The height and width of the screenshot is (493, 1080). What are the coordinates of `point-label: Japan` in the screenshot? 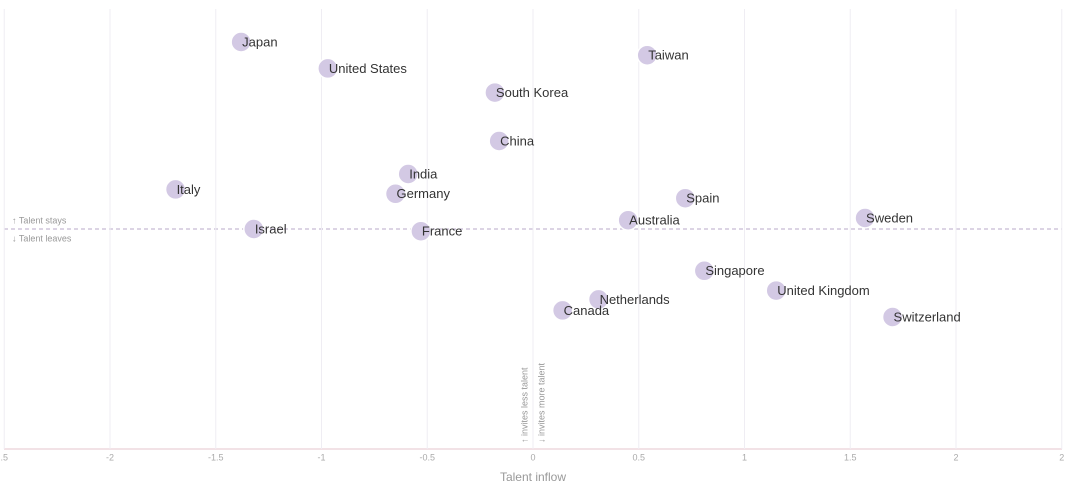 It's located at (259, 41).